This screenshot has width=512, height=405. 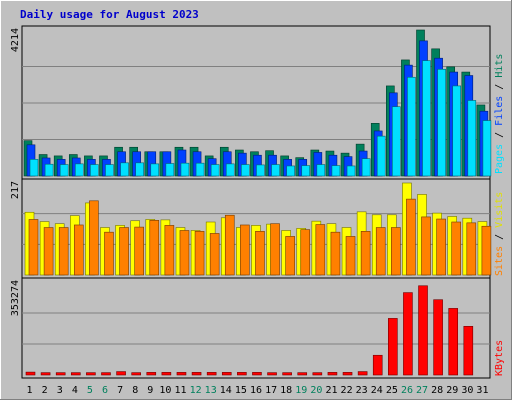 What do you see at coordinates (316, 390) in the screenshot?
I see `x-tick-label: 20` at bounding box center [316, 390].